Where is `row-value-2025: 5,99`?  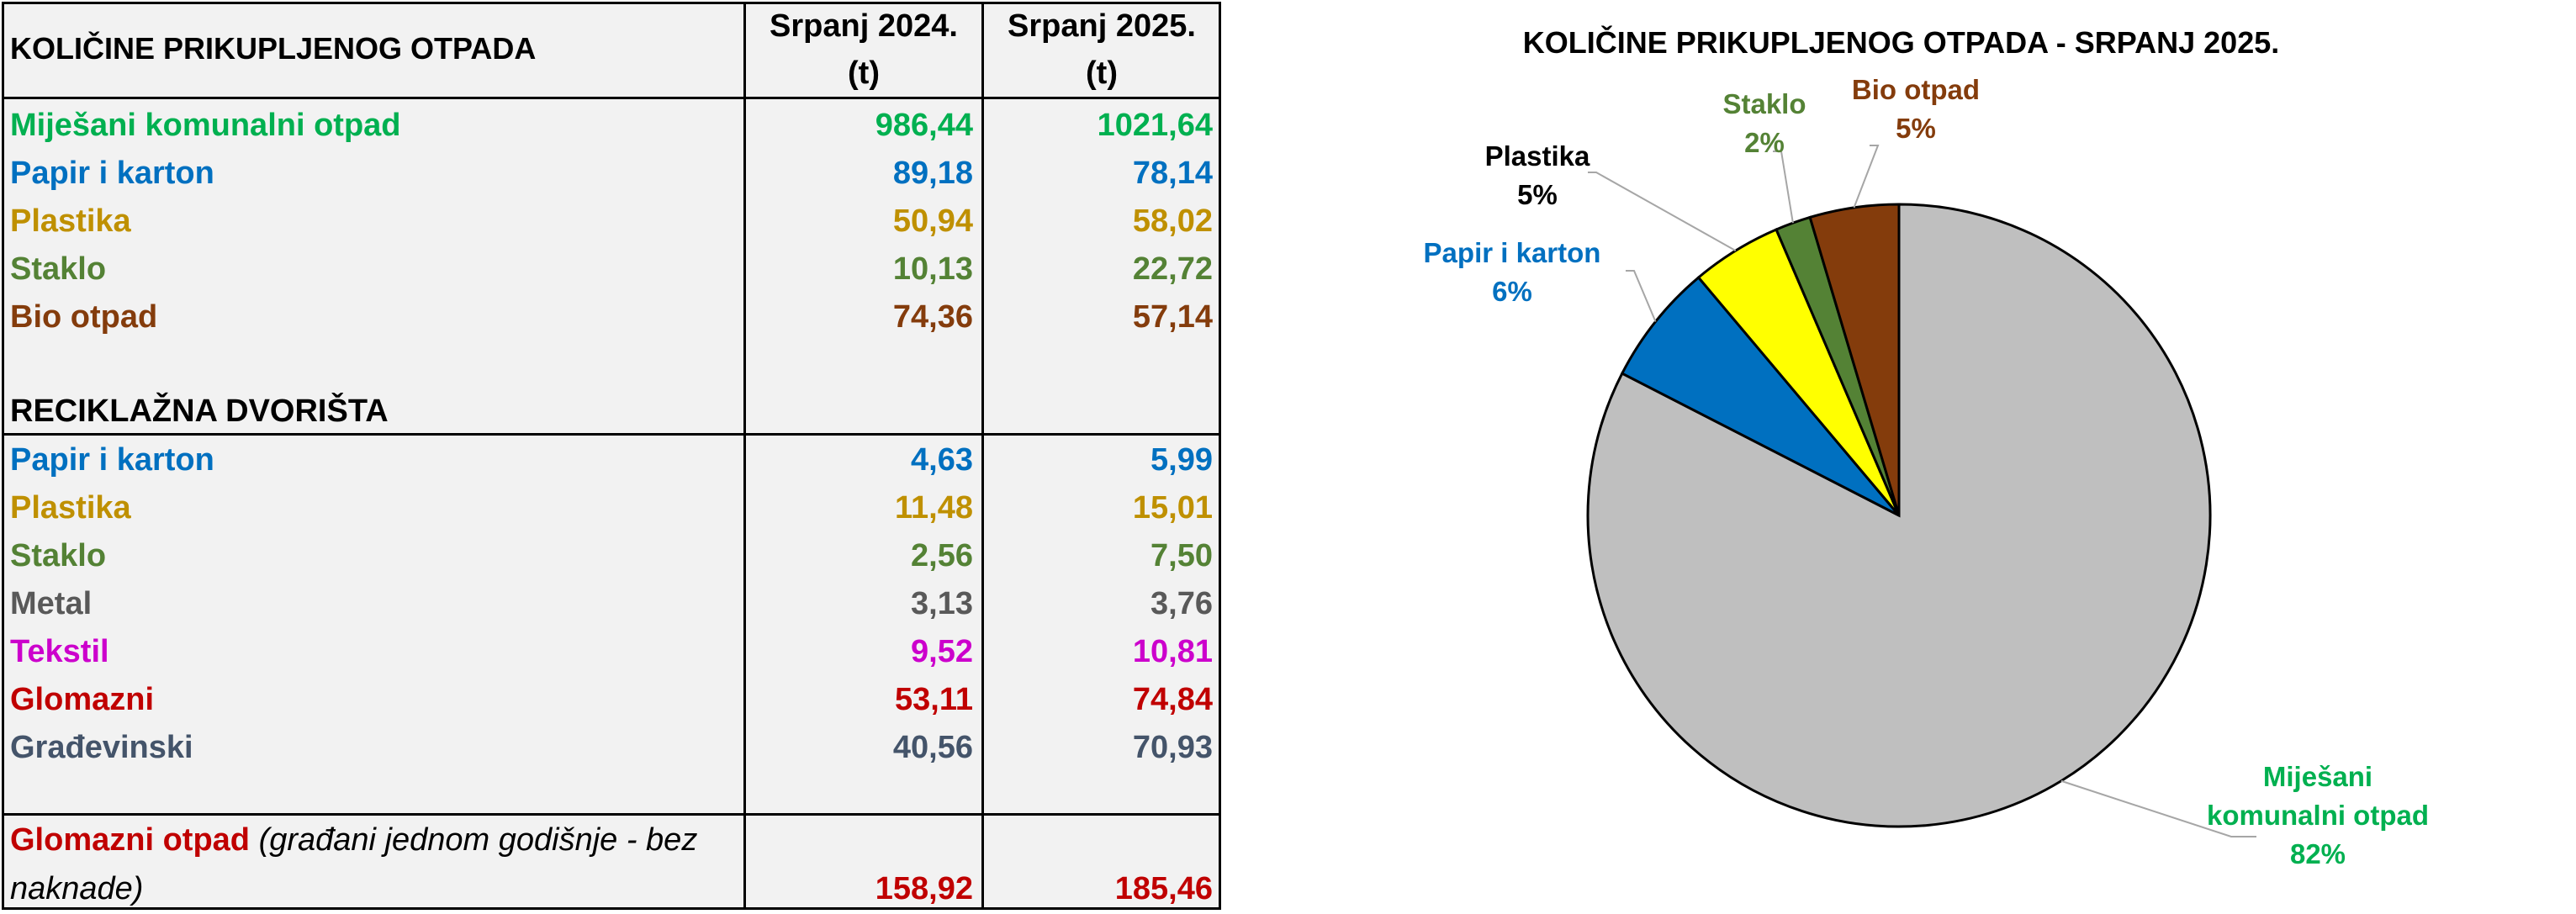
row-value-2025: 5,99 is located at coordinates (1181, 460).